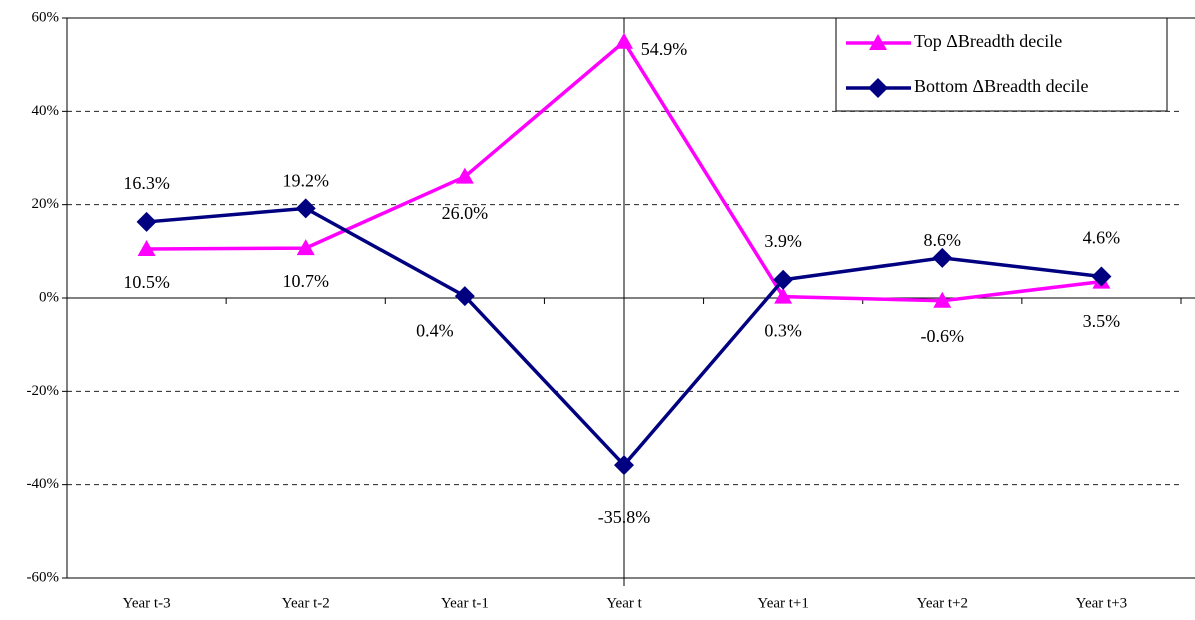 Image resolution: width=1195 pixels, height=620 pixels. Describe the element at coordinates (46, 111) in the screenshot. I see `y-tick-label: 40%` at that location.